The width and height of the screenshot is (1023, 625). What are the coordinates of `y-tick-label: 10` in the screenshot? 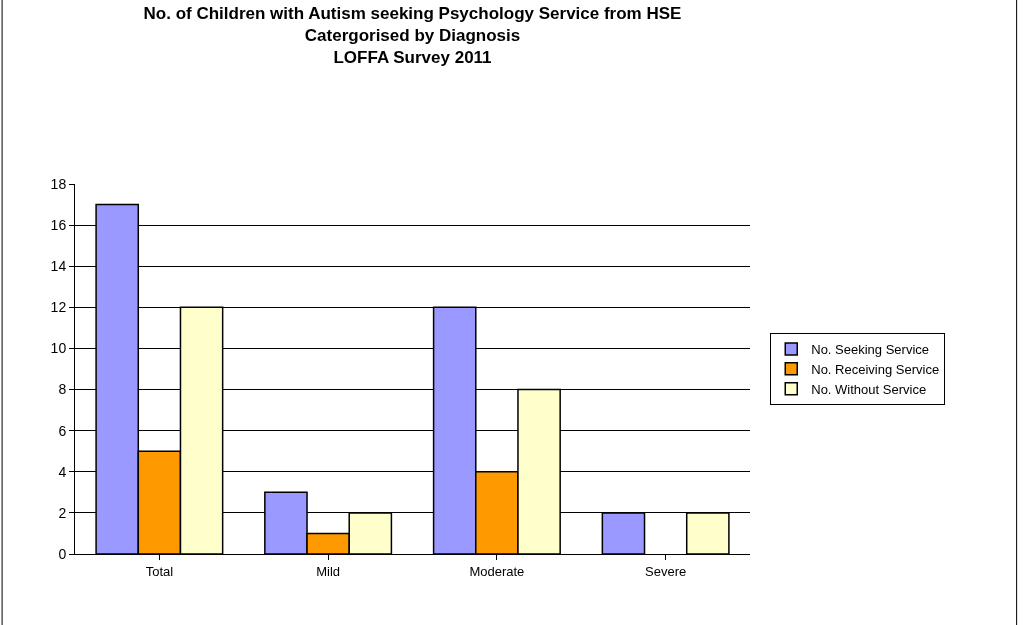 It's located at (58, 348).